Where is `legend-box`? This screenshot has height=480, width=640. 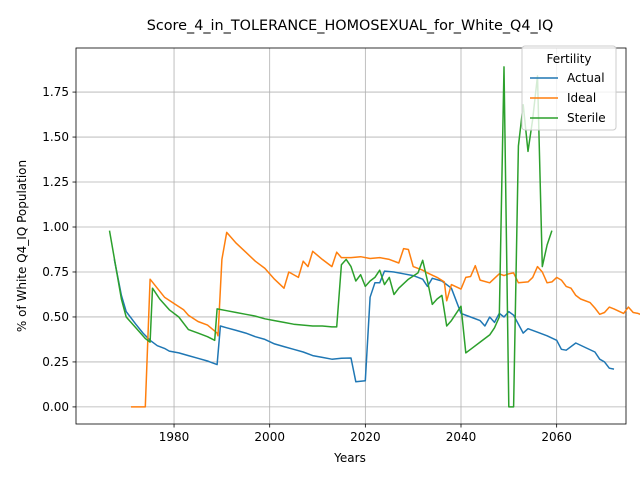 legend-box is located at coordinates (569, 88).